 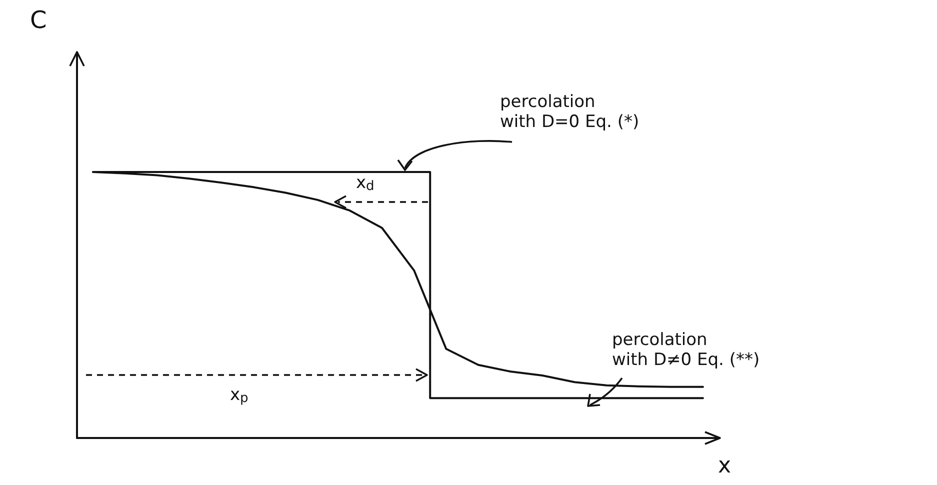 What do you see at coordinates (38, 20) in the screenshot?
I see `text: C` at bounding box center [38, 20].